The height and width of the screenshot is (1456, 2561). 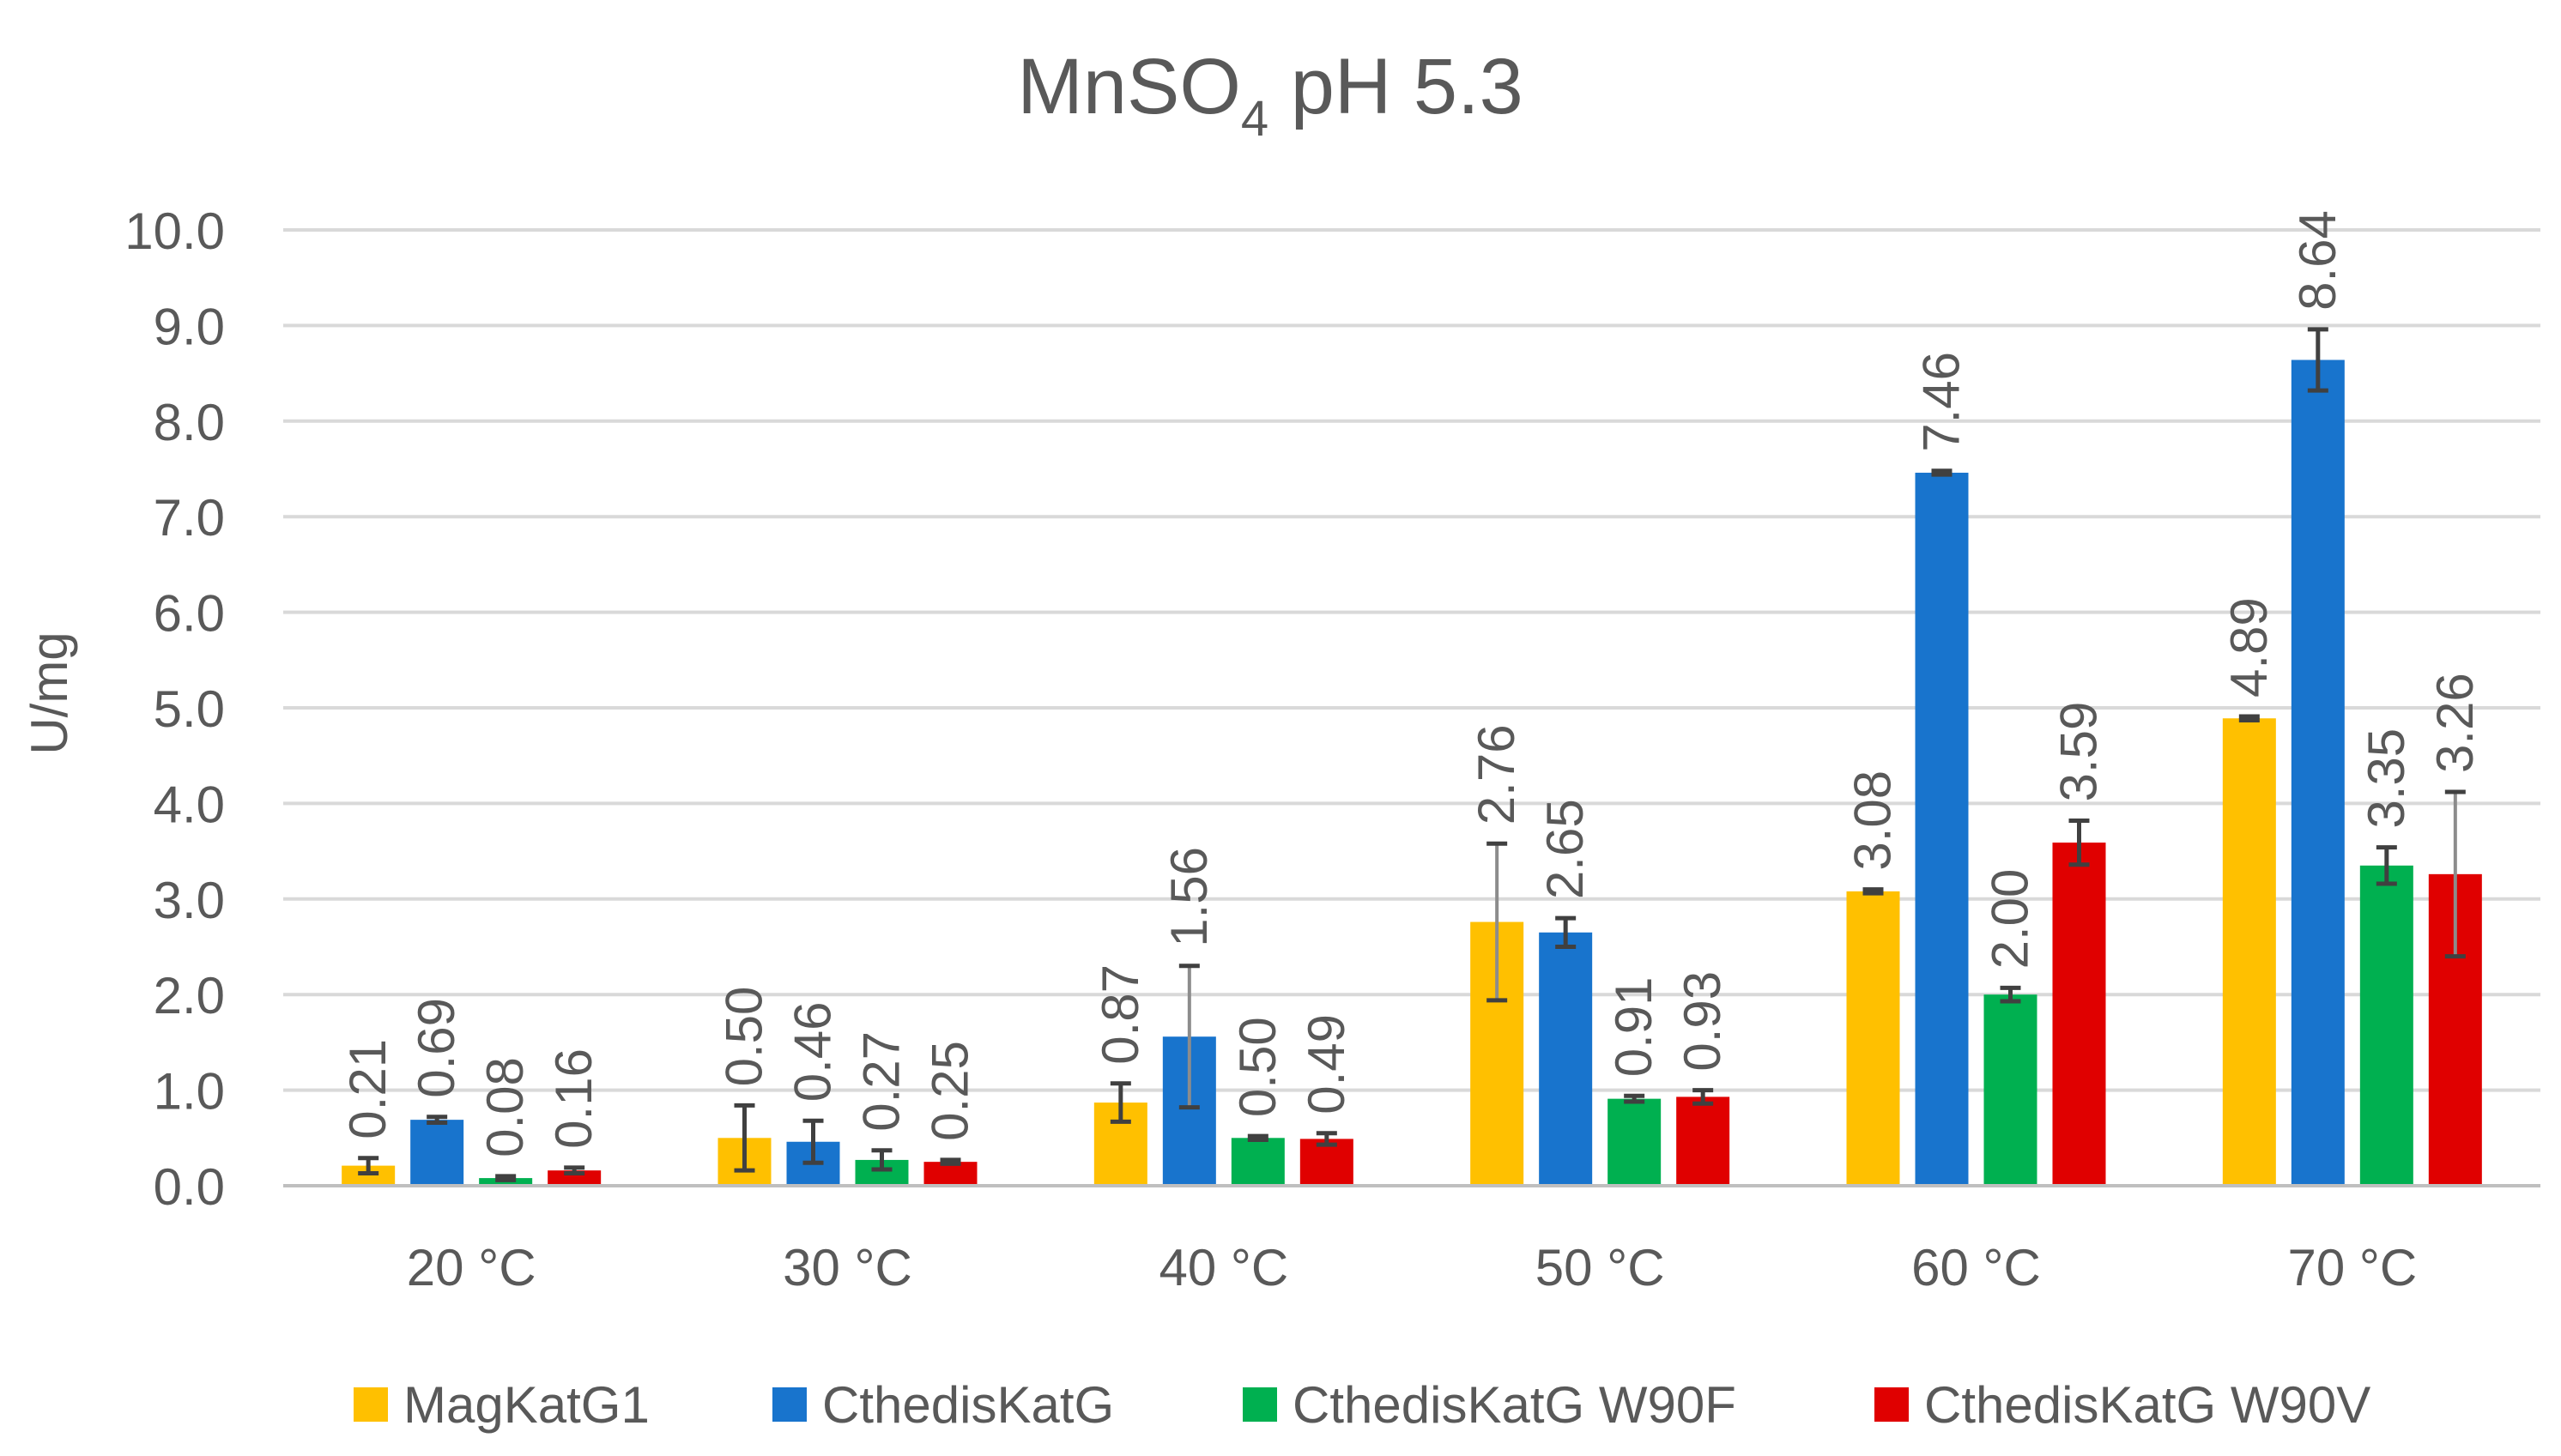 What do you see at coordinates (189, 709) in the screenshot?
I see `y-tick-label: 5.0` at bounding box center [189, 709].